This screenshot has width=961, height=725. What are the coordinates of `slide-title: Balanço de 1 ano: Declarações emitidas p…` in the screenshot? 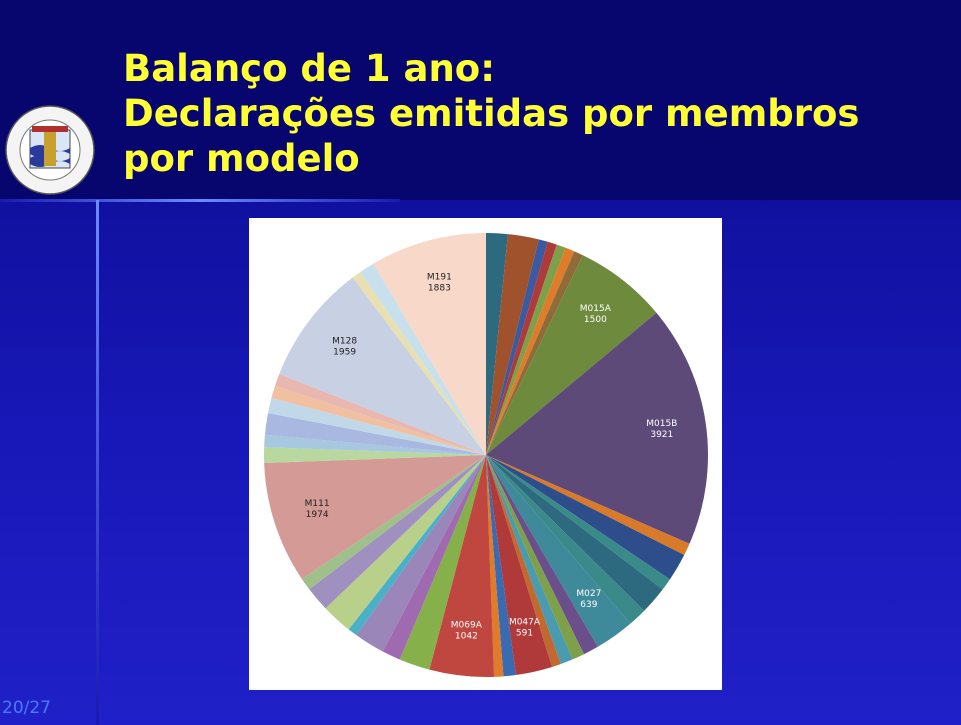 It's located at (491, 113).